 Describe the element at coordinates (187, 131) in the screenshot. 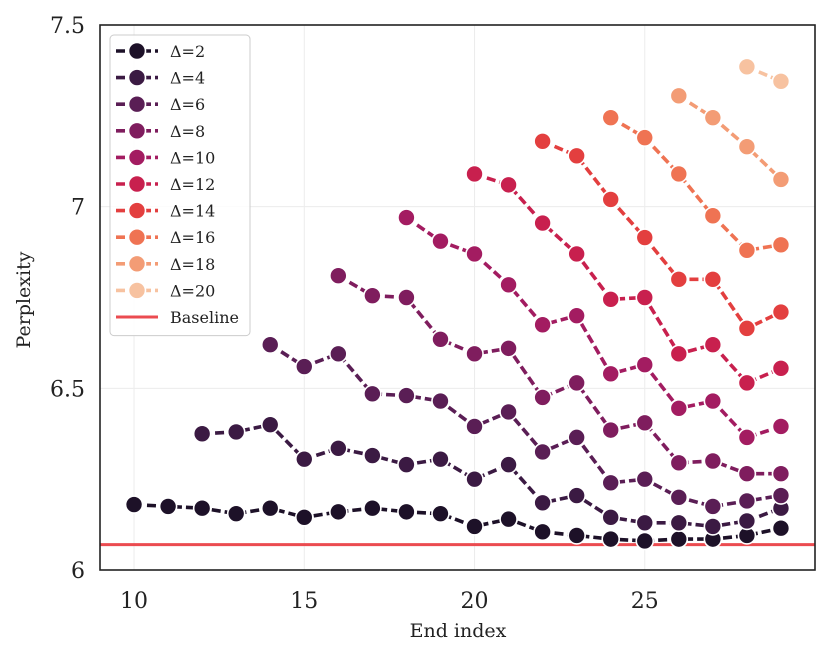

I see `legend-label: Δ=8` at that location.